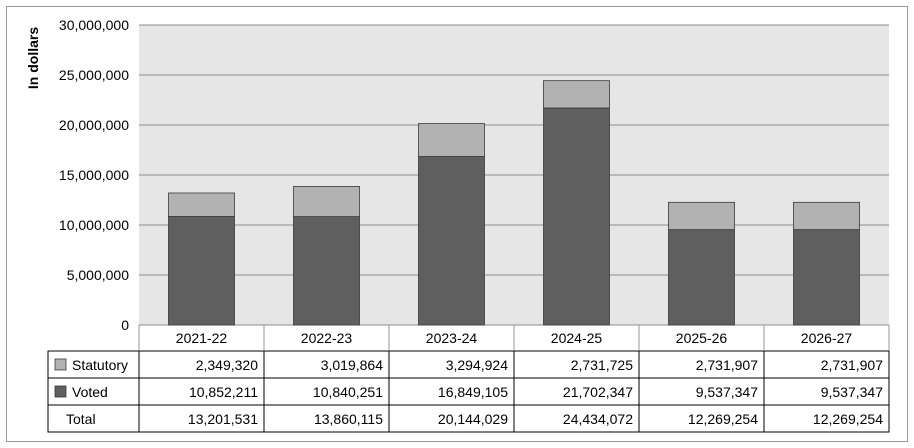  I want to click on y-axis-label: In dollars, so click(33, 58).